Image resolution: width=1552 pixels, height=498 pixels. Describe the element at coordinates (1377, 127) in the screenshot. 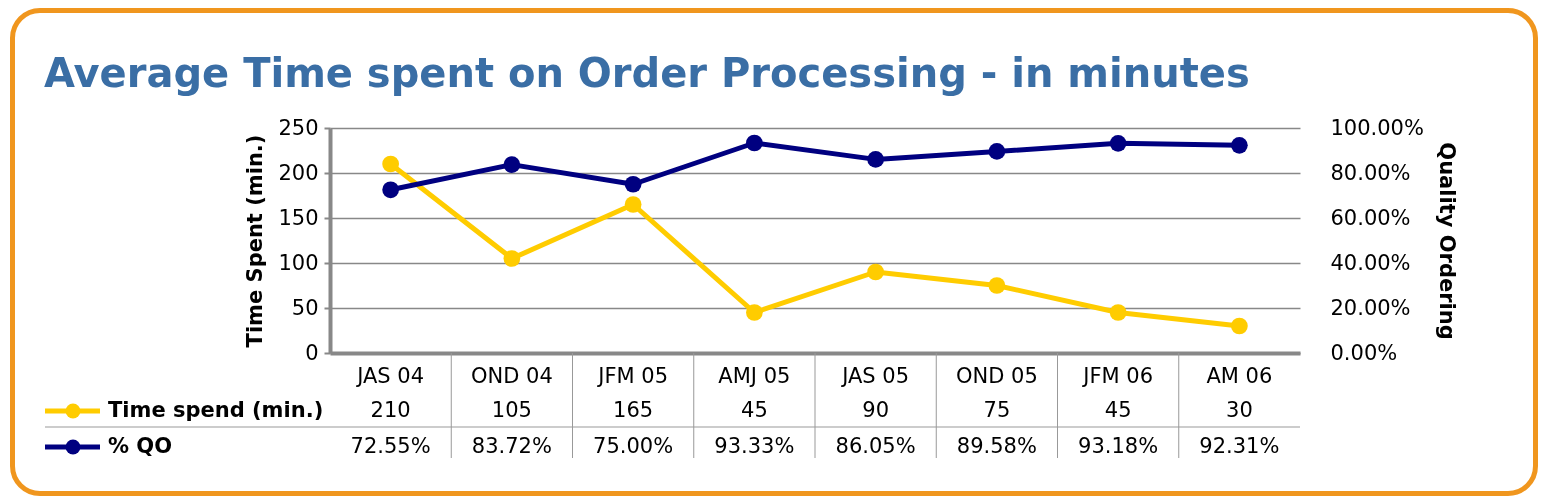

I see `y2-tick-label: 100.00%` at that location.